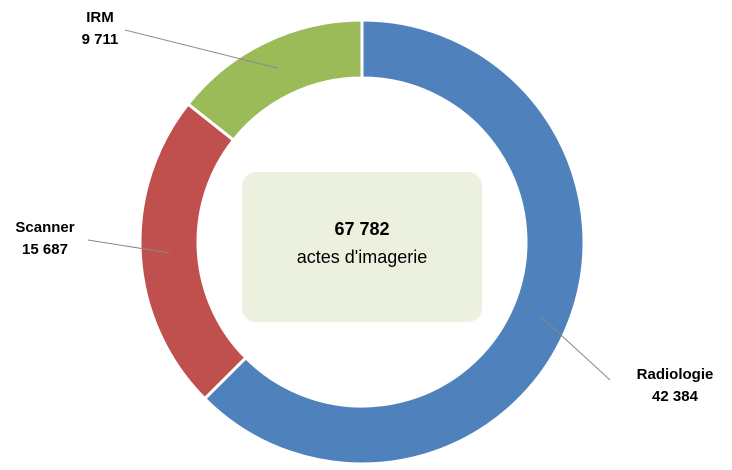 Image resolution: width=732 pixels, height=470 pixels. Describe the element at coordinates (100, 39) in the screenshot. I see `slice-value-label: 9 711` at that location.